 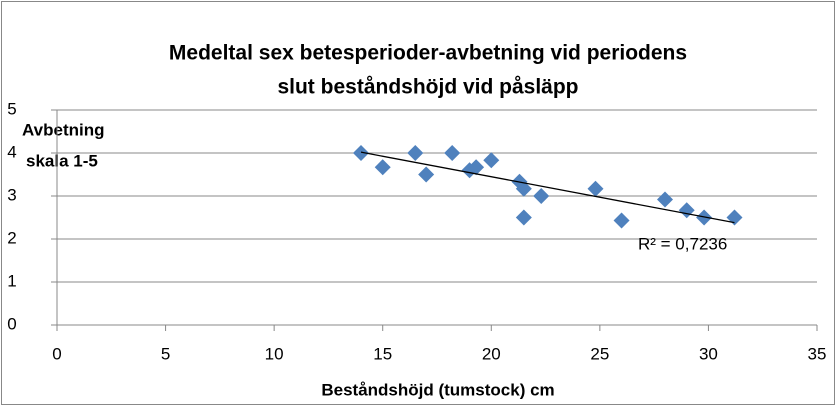 What do you see at coordinates (11, 151) in the screenshot?
I see `y-tick-label: 4` at bounding box center [11, 151].